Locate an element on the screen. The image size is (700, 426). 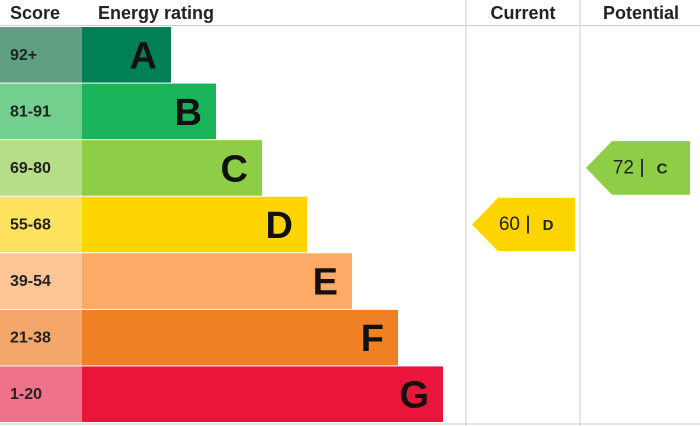
rating-letter: A is located at coordinates (143, 56).